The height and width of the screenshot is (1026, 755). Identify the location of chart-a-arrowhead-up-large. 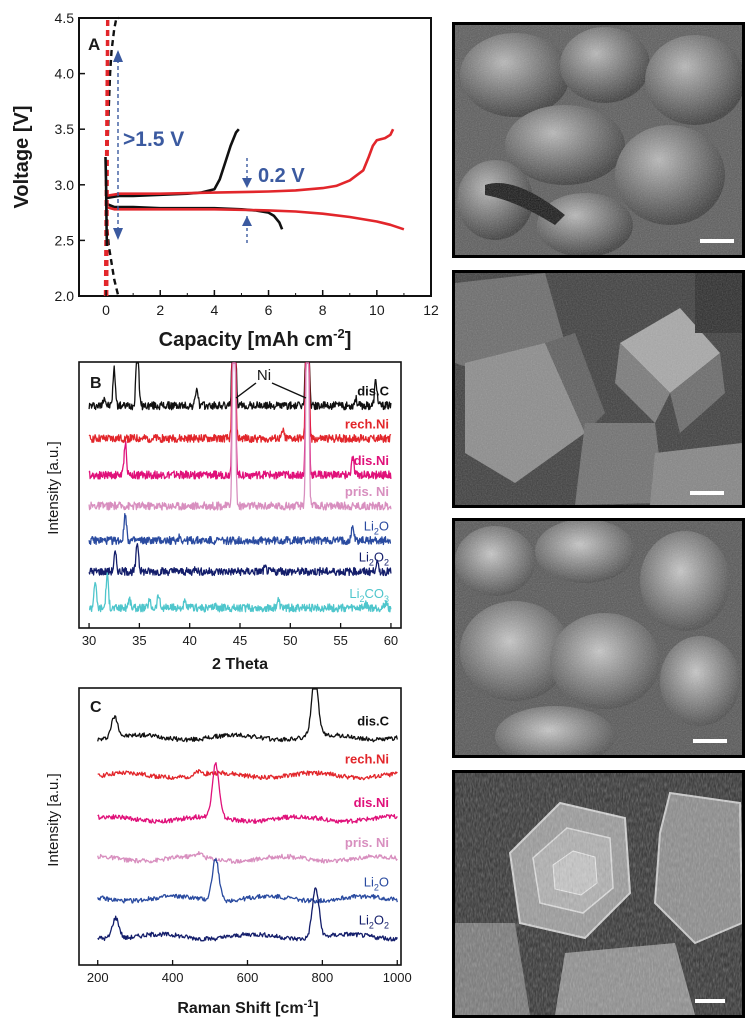
(118, 56).